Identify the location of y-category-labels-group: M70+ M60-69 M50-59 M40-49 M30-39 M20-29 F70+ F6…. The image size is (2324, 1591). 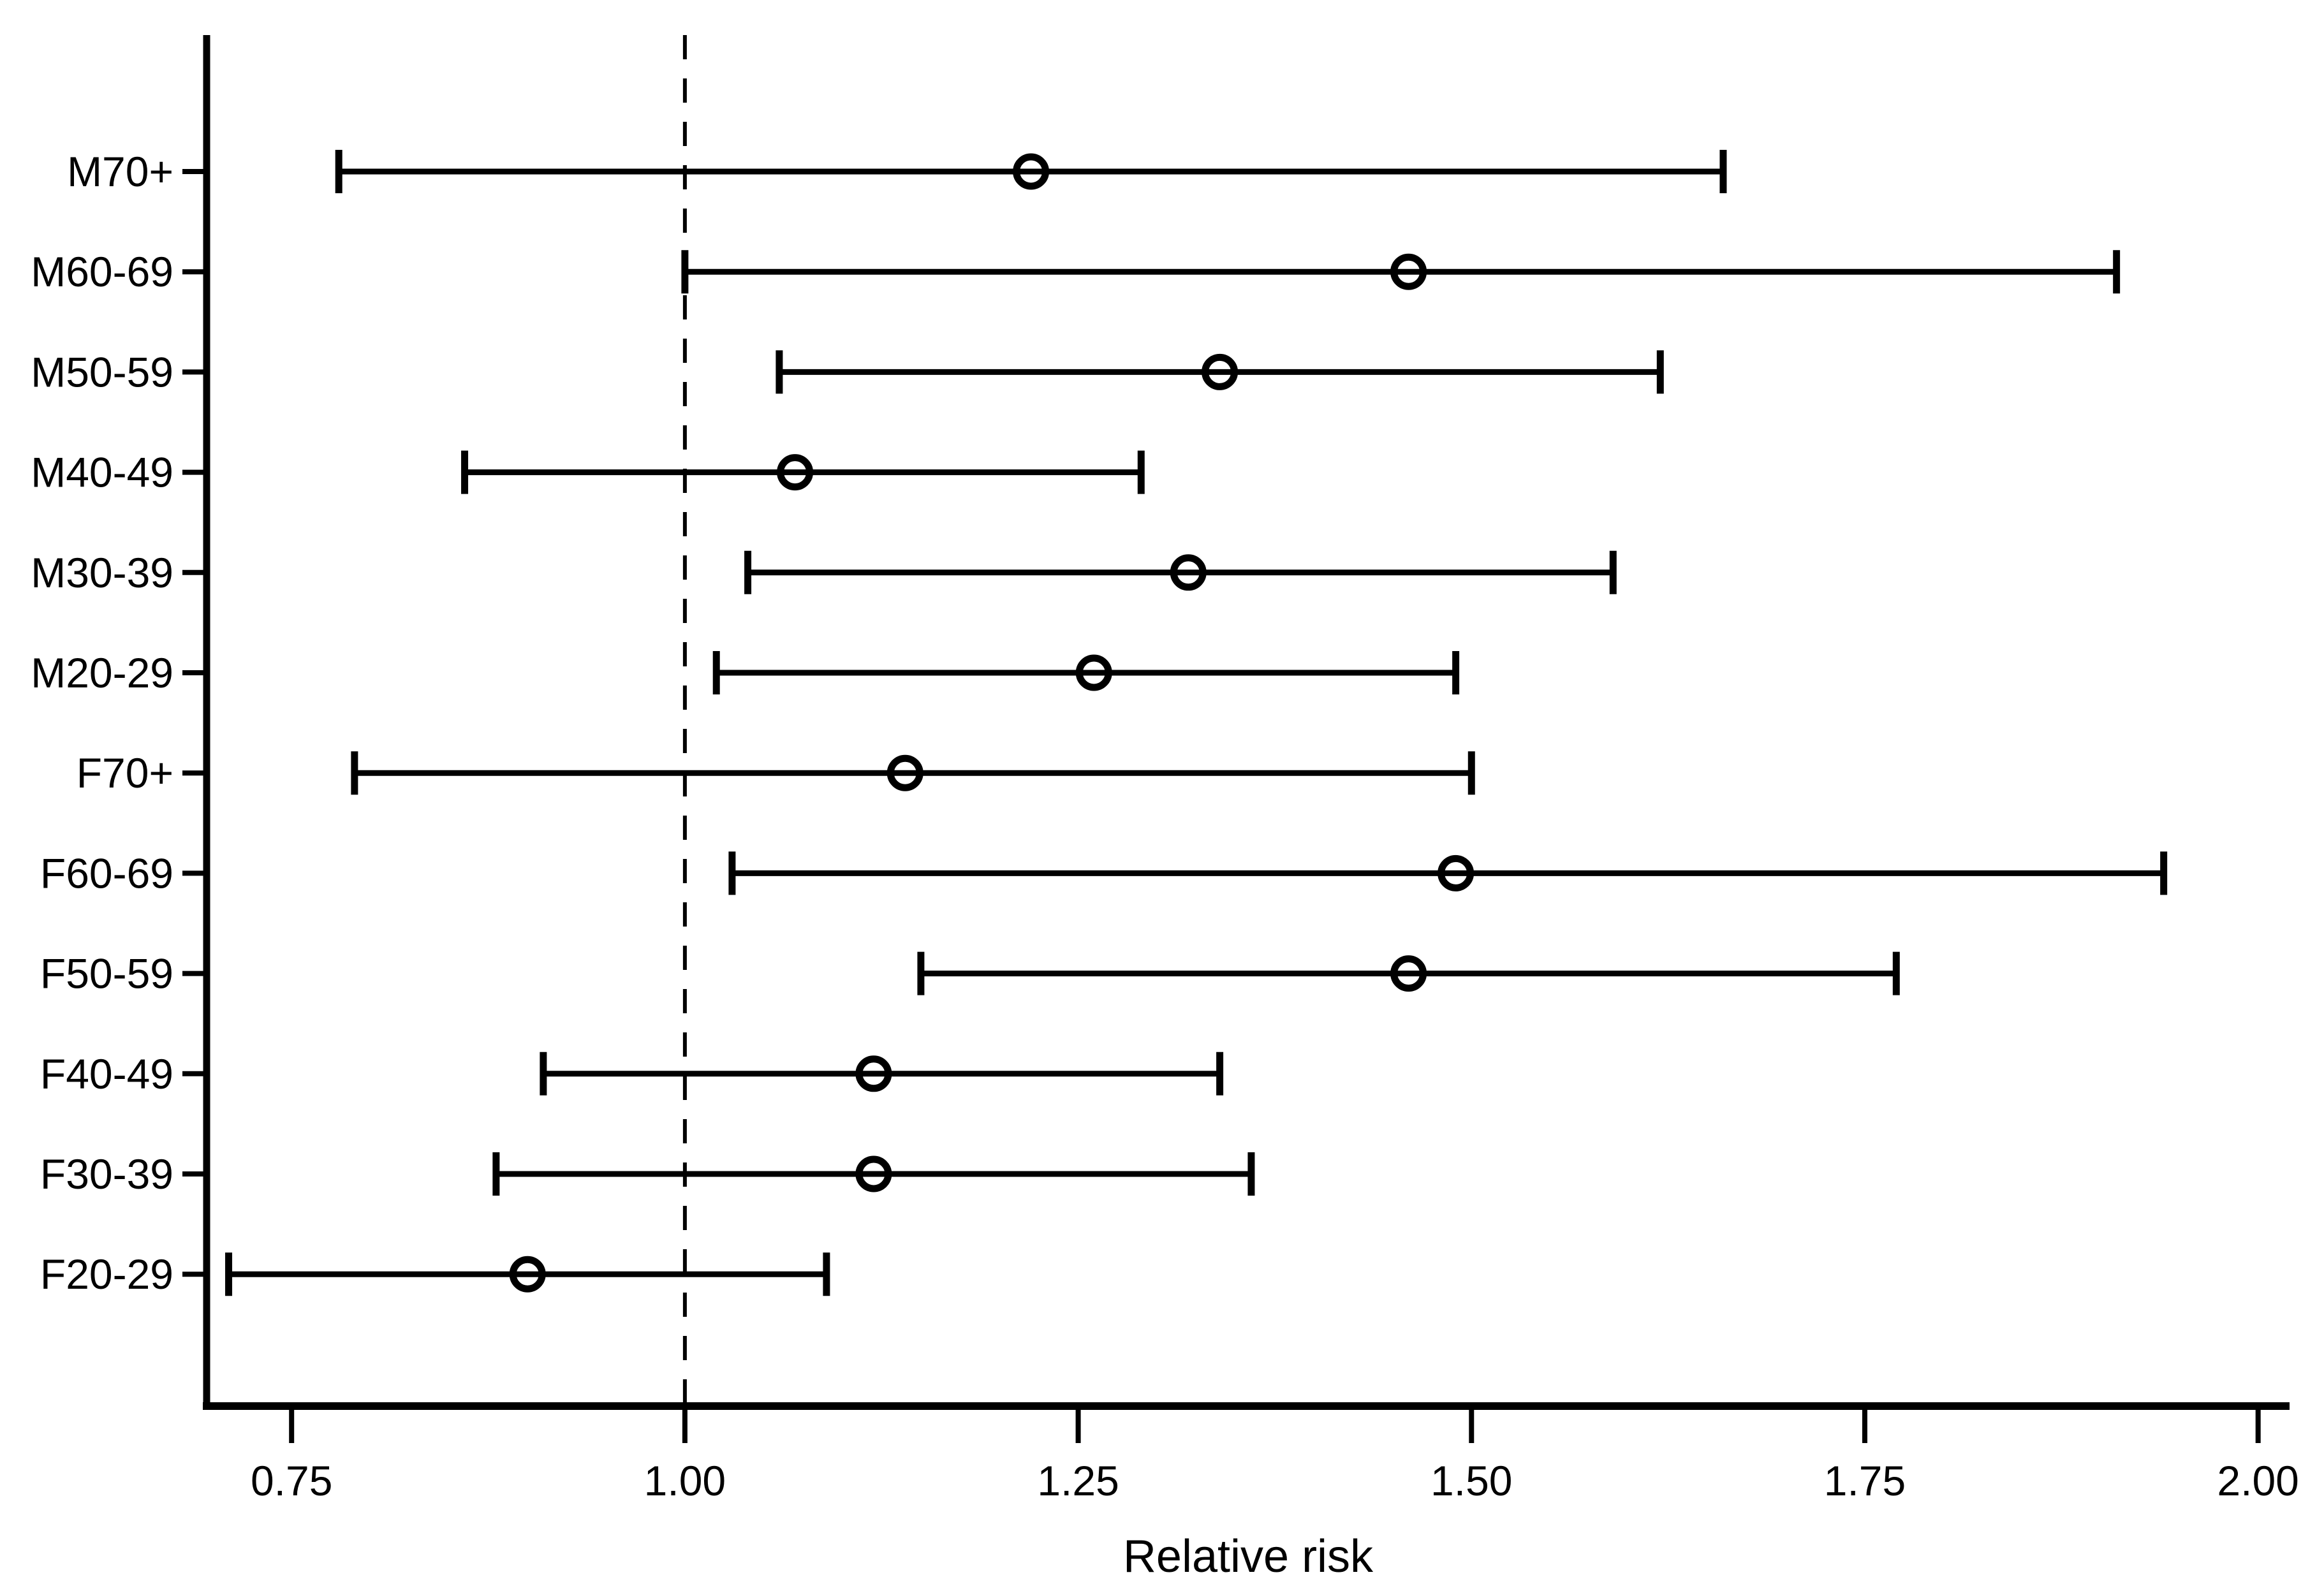
(102, 723).